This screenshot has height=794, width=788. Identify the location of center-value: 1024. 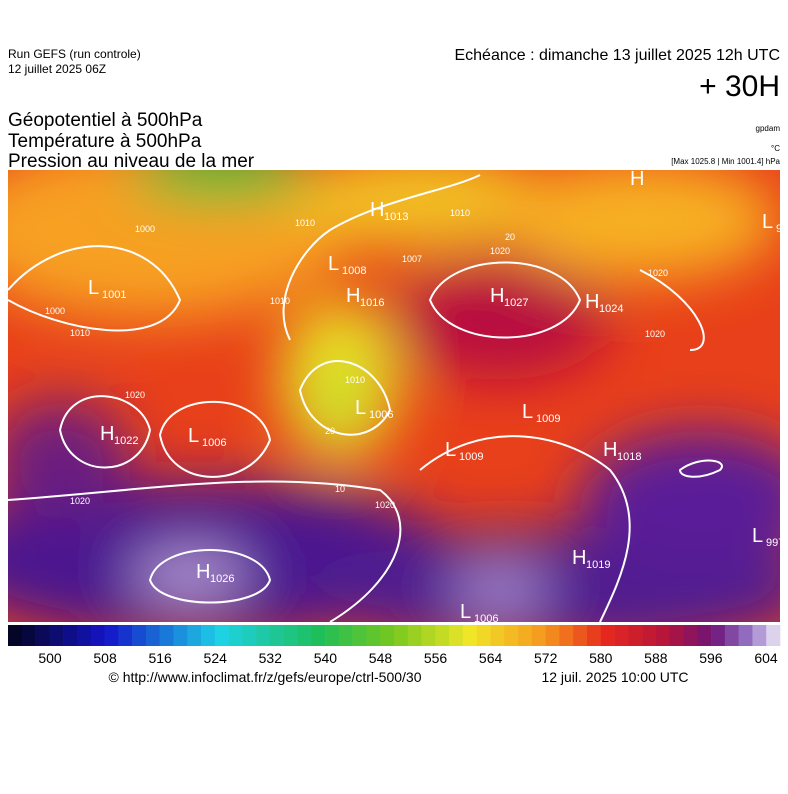
(611, 309).